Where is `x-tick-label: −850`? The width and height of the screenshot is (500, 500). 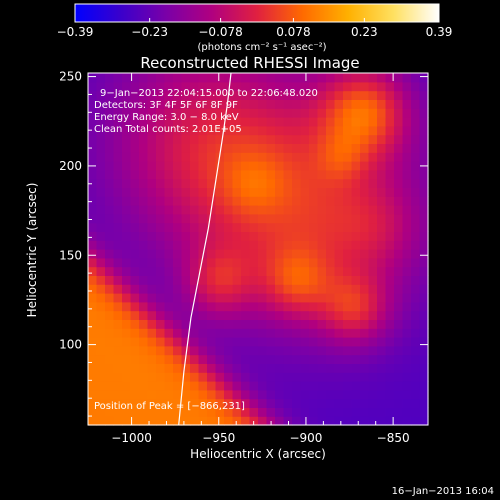
x-tick-label: −850 is located at coordinates (393, 438).